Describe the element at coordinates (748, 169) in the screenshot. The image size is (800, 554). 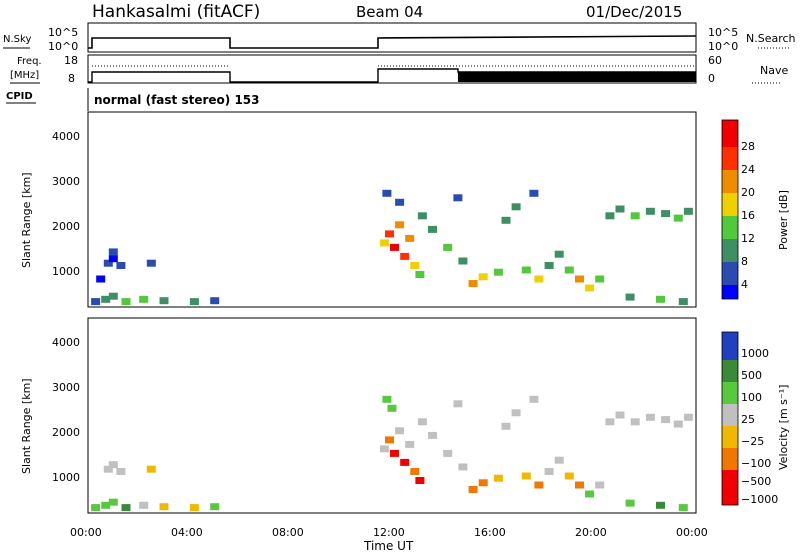
I see `power-cb-tick-24: 24` at that location.